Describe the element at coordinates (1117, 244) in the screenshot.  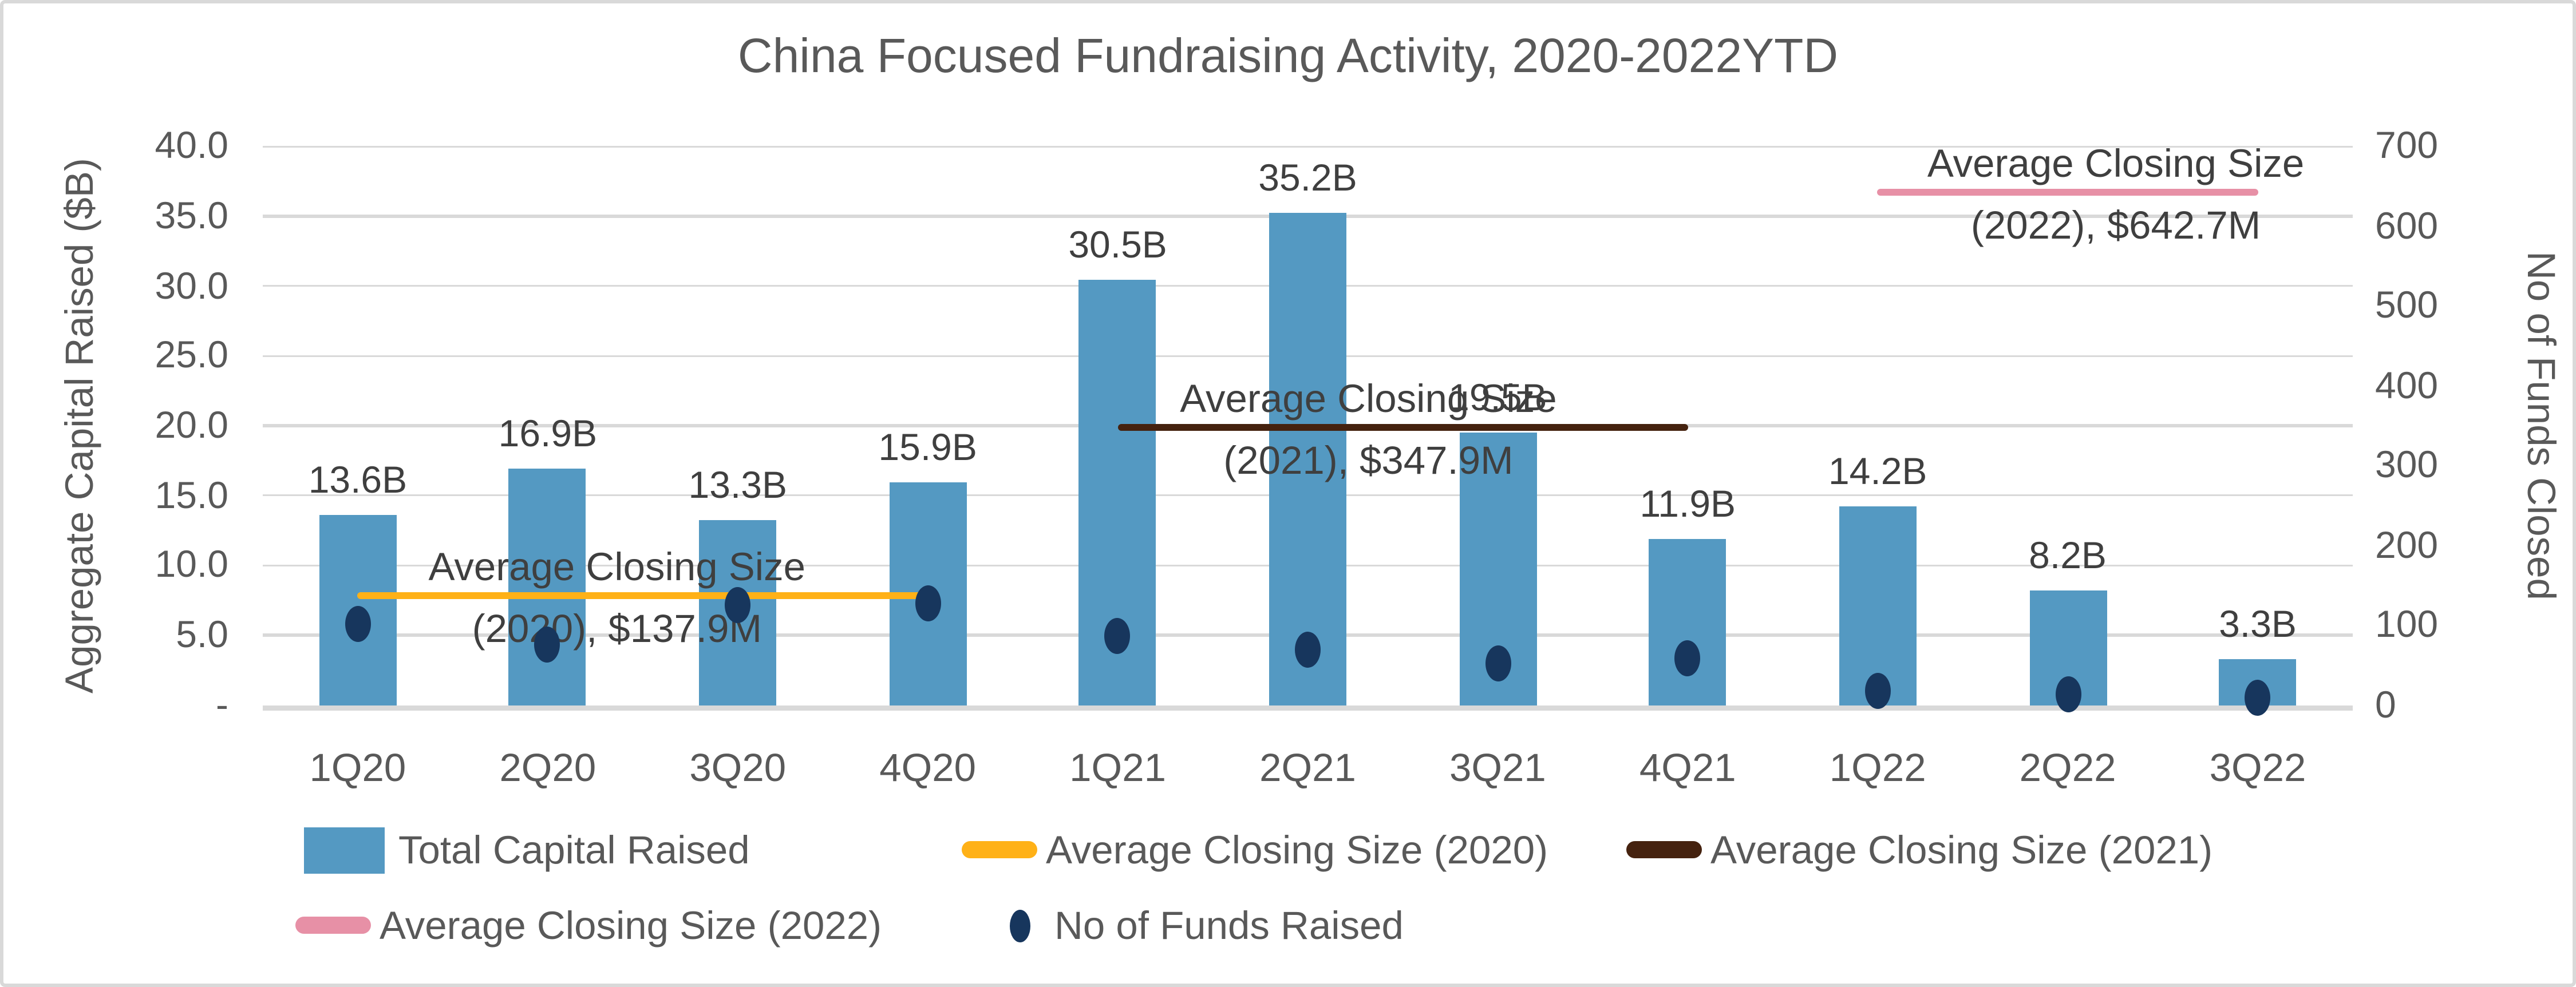
I see `bar-value-label: 30.5B` at that location.